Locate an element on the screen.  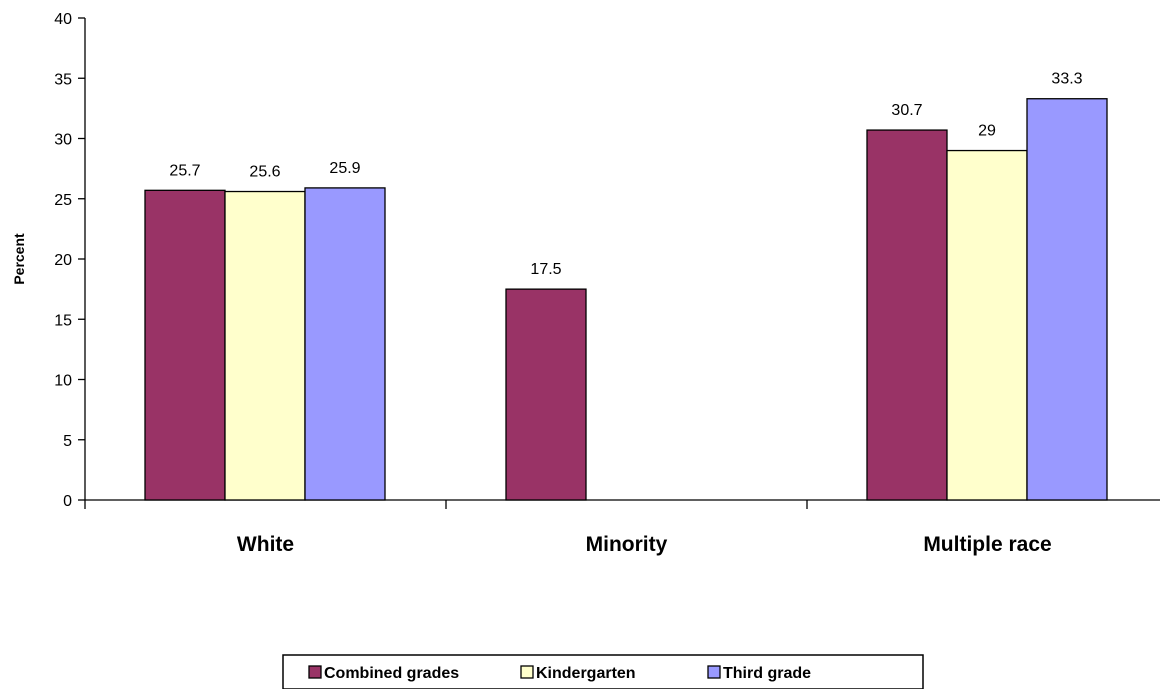
y-tick-label: 35 is located at coordinates (63, 79).